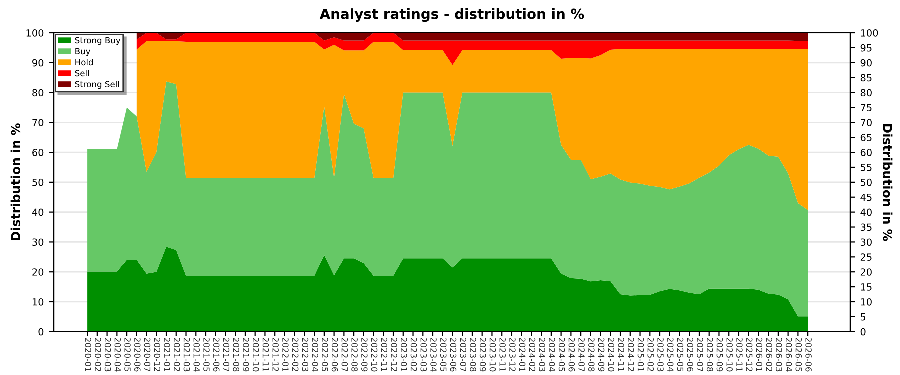 This screenshot has width=900, height=375. I want to click on x-tick-label: 2024-06, so click(572, 355).